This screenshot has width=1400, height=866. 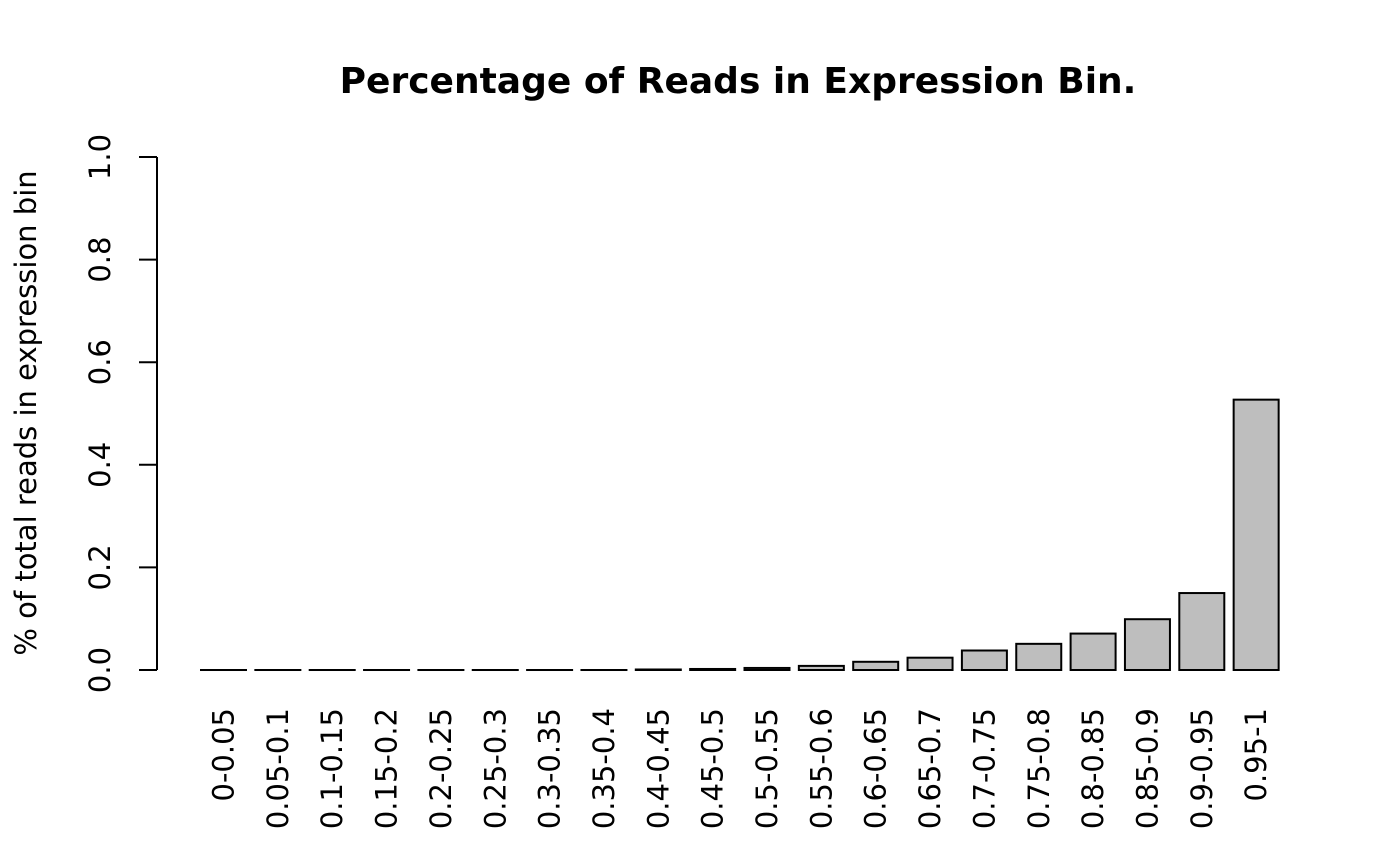 What do you see at coordinates (876, 768) in the screenshot?
I see `x-tick-label: 0.6-0.65` at bounding box center [876, 768].